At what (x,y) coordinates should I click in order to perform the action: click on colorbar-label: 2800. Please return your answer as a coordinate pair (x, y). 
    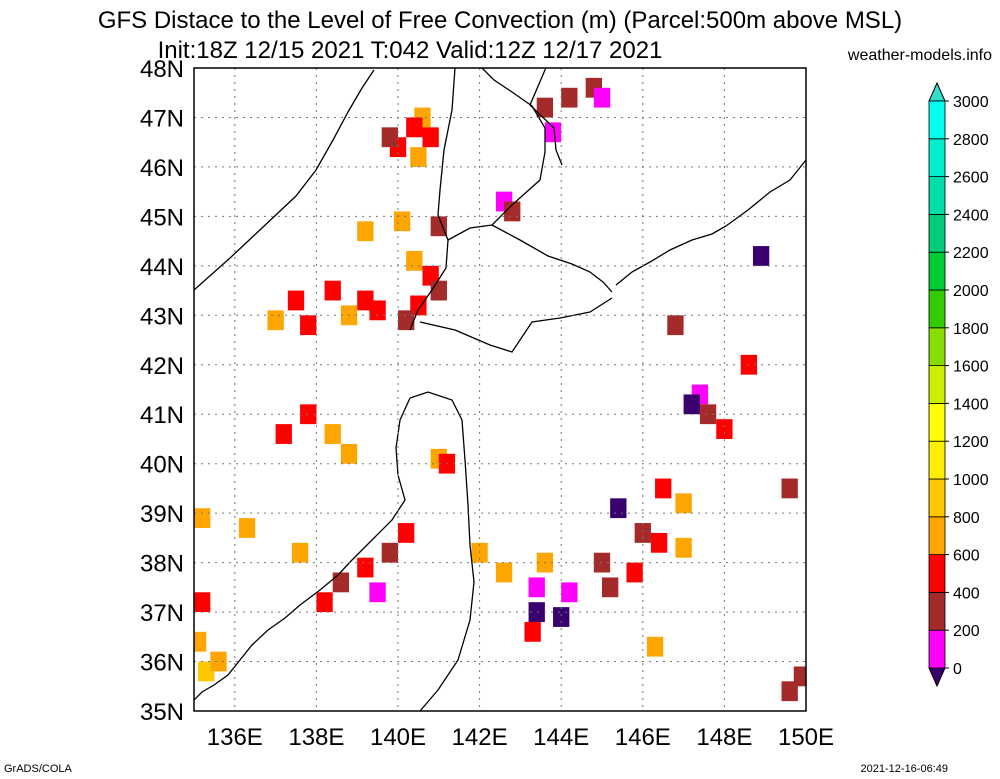
    Looking at the image, I should click on (971, 140).